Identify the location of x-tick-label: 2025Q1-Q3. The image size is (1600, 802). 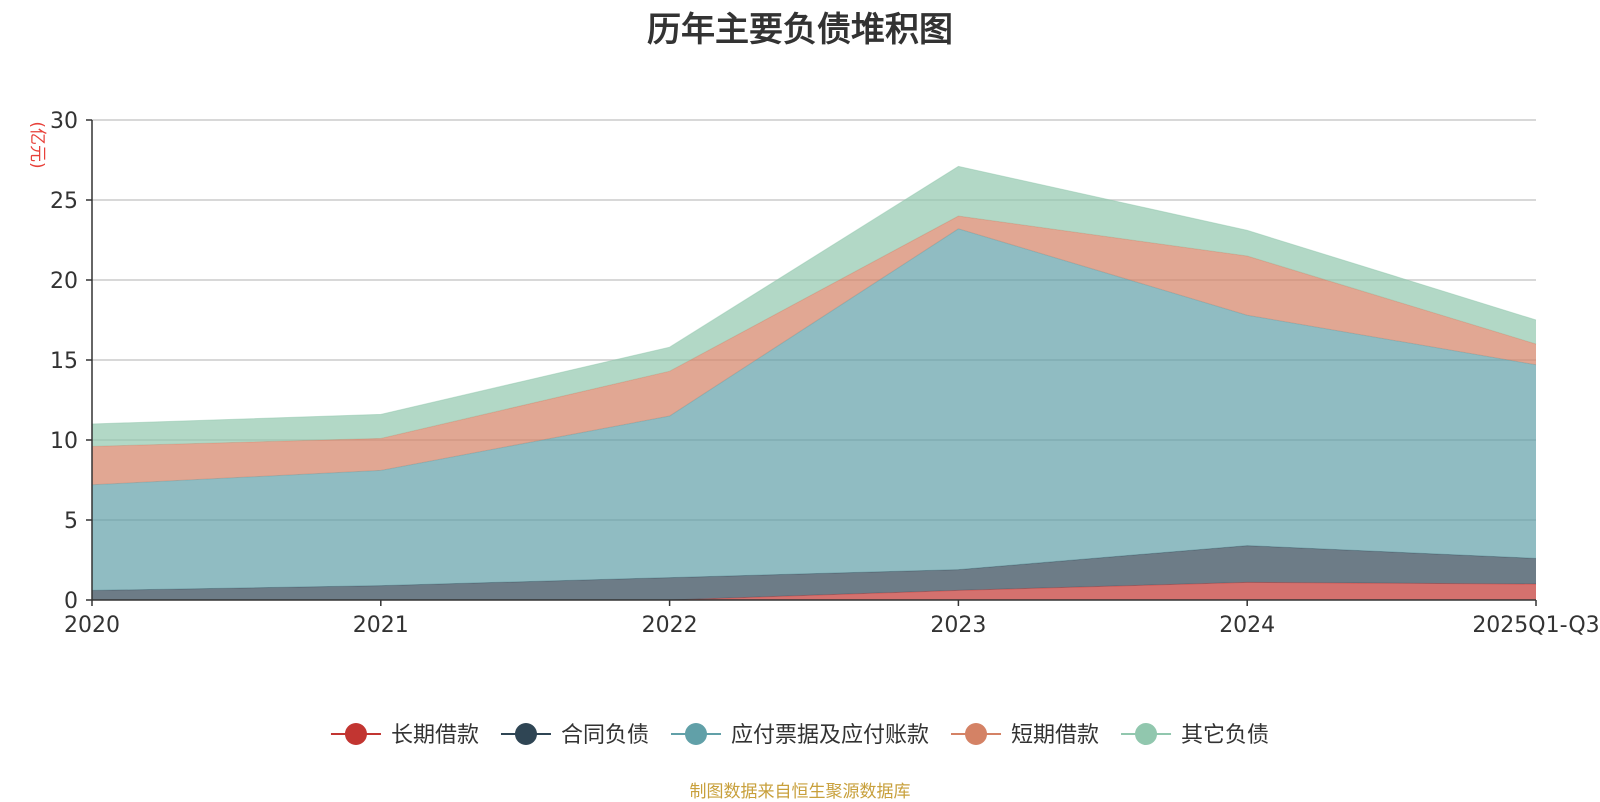
(1535, 625).